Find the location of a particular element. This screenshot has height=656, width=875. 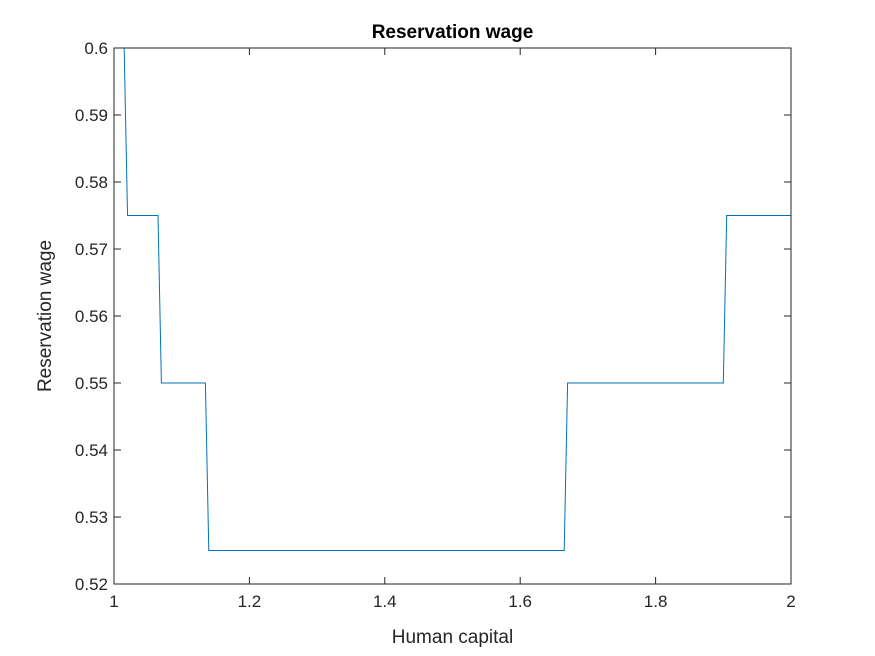

y-tick-label: 0.58 is located at coordinates (91, 182).